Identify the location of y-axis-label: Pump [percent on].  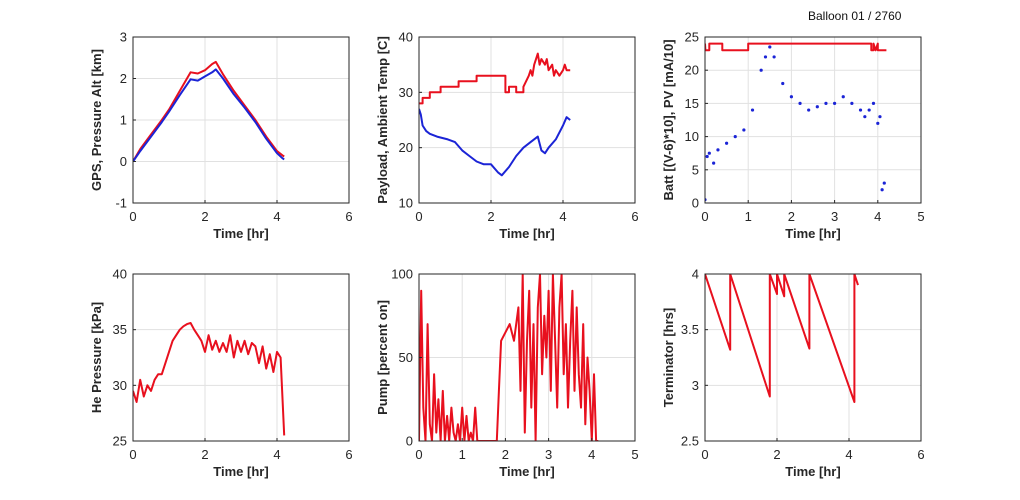
(382, 357).